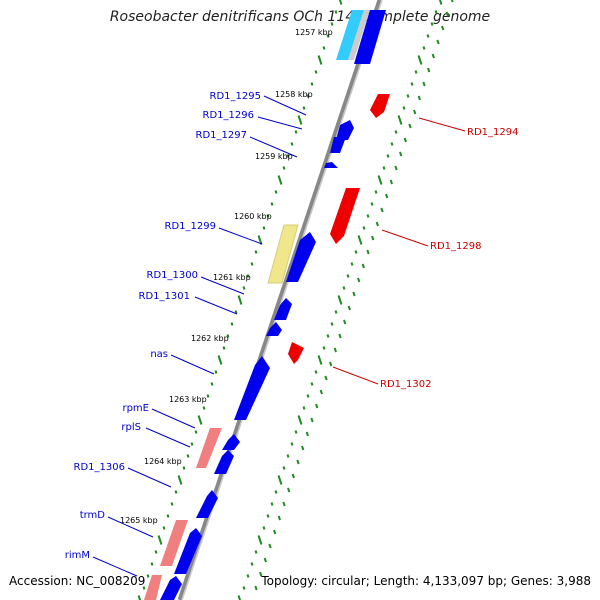  What do you see at coordinates (228, 115) in the screenshot?
I see `gene-label-rd1-1296: RD1_1296` at bounding box center [228, 115].